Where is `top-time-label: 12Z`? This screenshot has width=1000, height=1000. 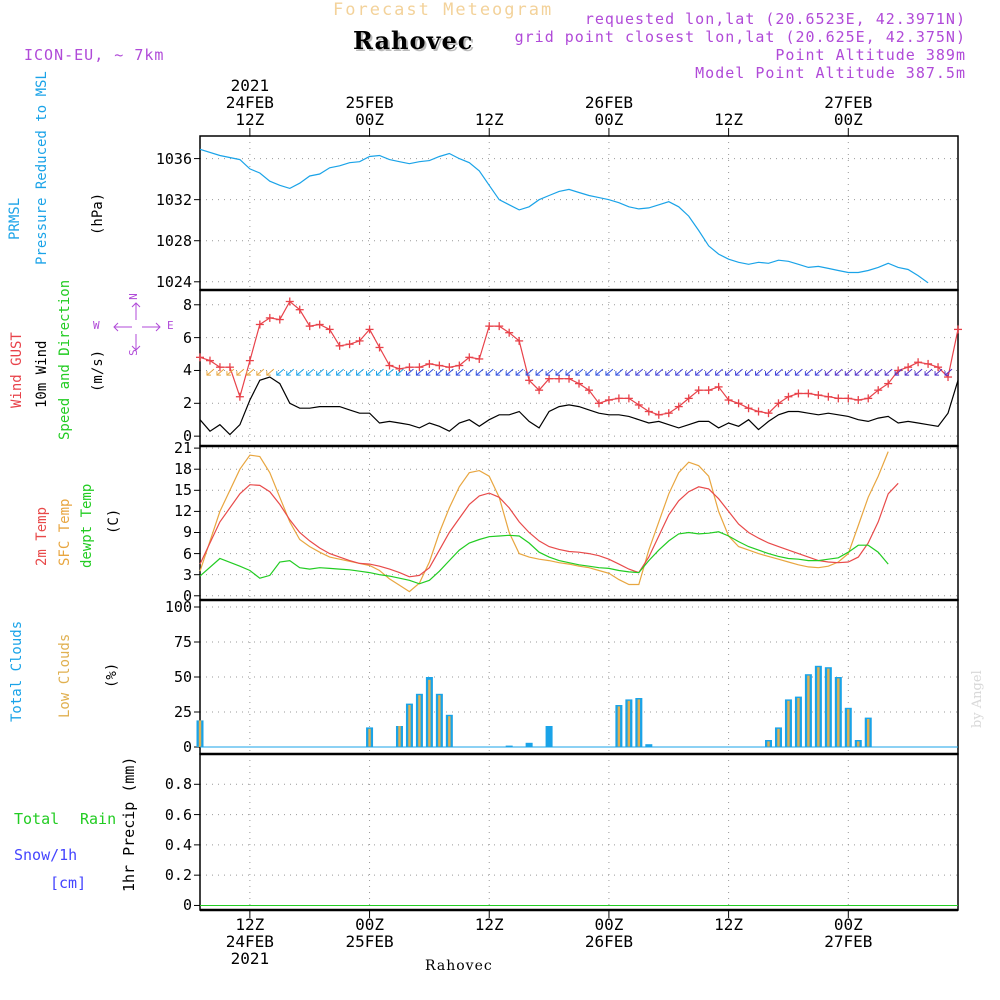
top-time-label: 12Z is located at coordinates (729, 119).